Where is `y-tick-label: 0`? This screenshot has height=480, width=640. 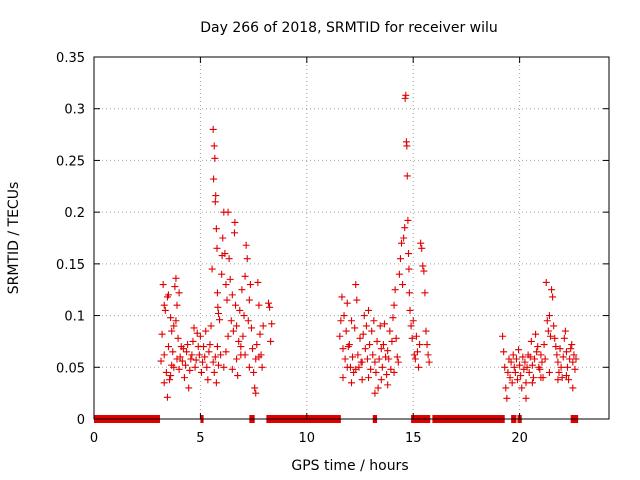 y-tick-label: 0 is located at coordinates (81, 420).